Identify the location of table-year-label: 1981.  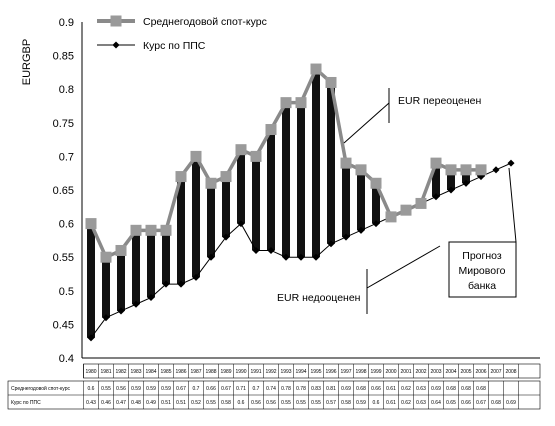
(105, 372).